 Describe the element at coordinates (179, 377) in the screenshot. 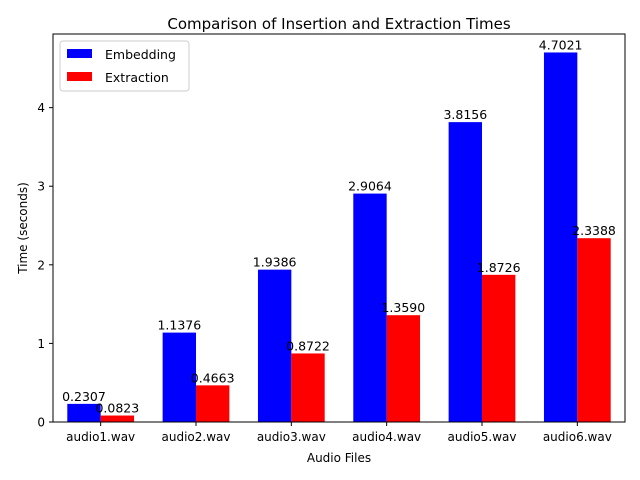

I see `bar-embedding-audio2-wav` at that location.